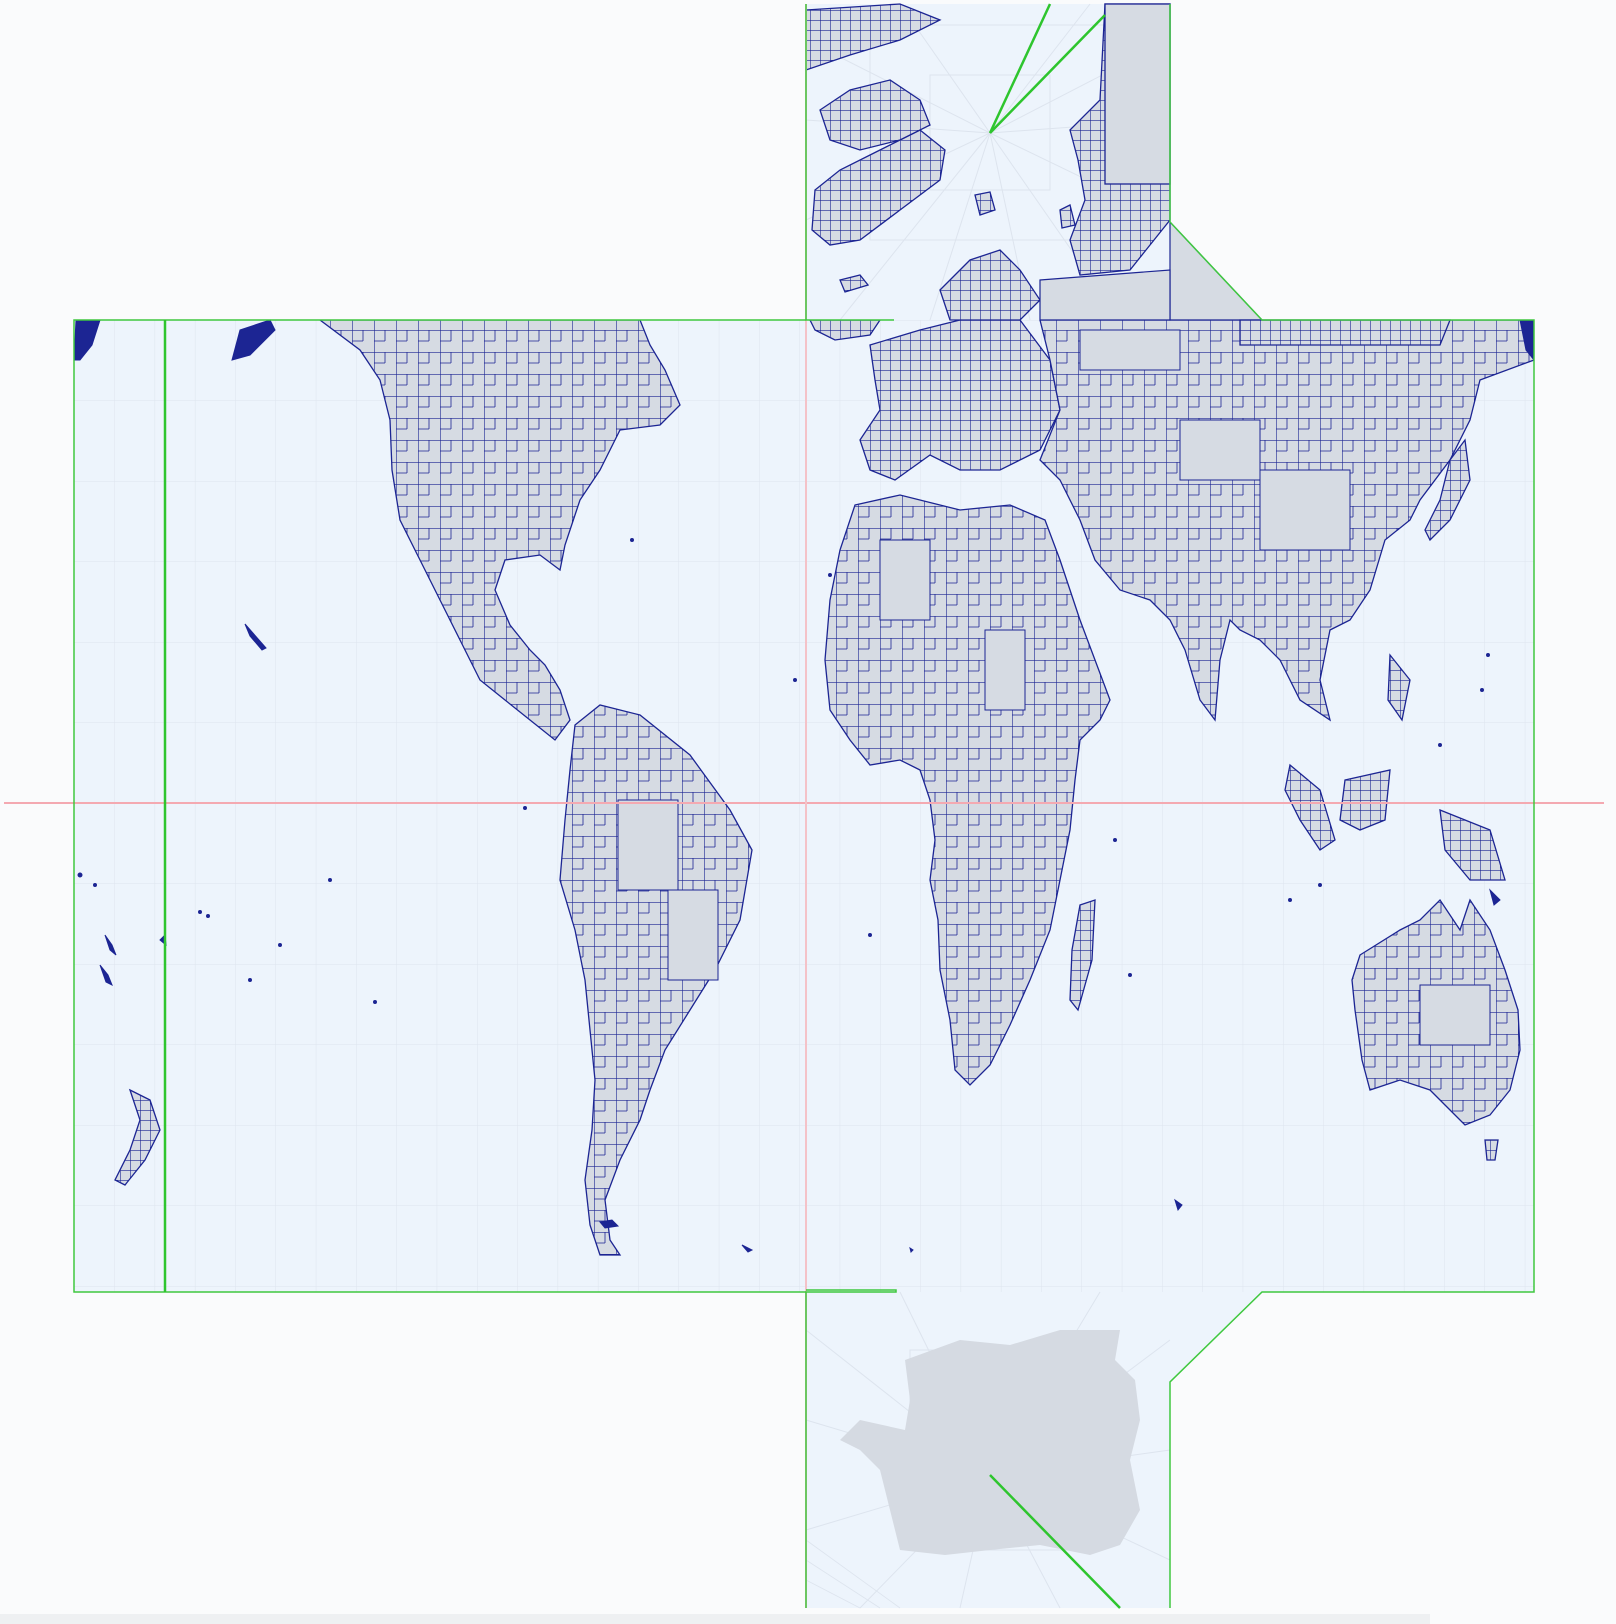  What do you see at coordinates (656, 980) in the screenshot?
I see `south-america` at bounding box center [656, 980].